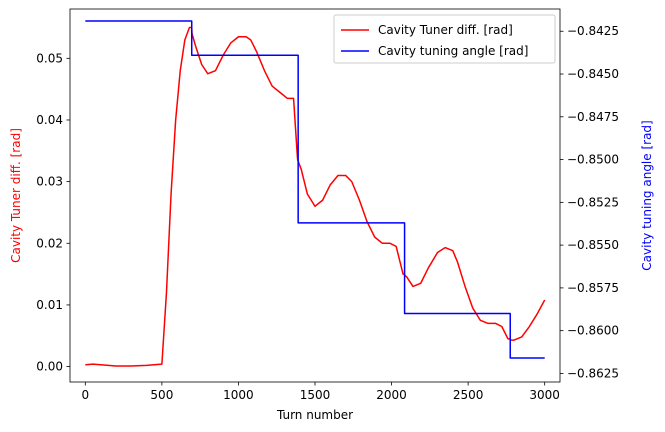  Describe the element at coordinates (314, 415) in the screenshot. I see `x-axis-title: Turn number` at that location.